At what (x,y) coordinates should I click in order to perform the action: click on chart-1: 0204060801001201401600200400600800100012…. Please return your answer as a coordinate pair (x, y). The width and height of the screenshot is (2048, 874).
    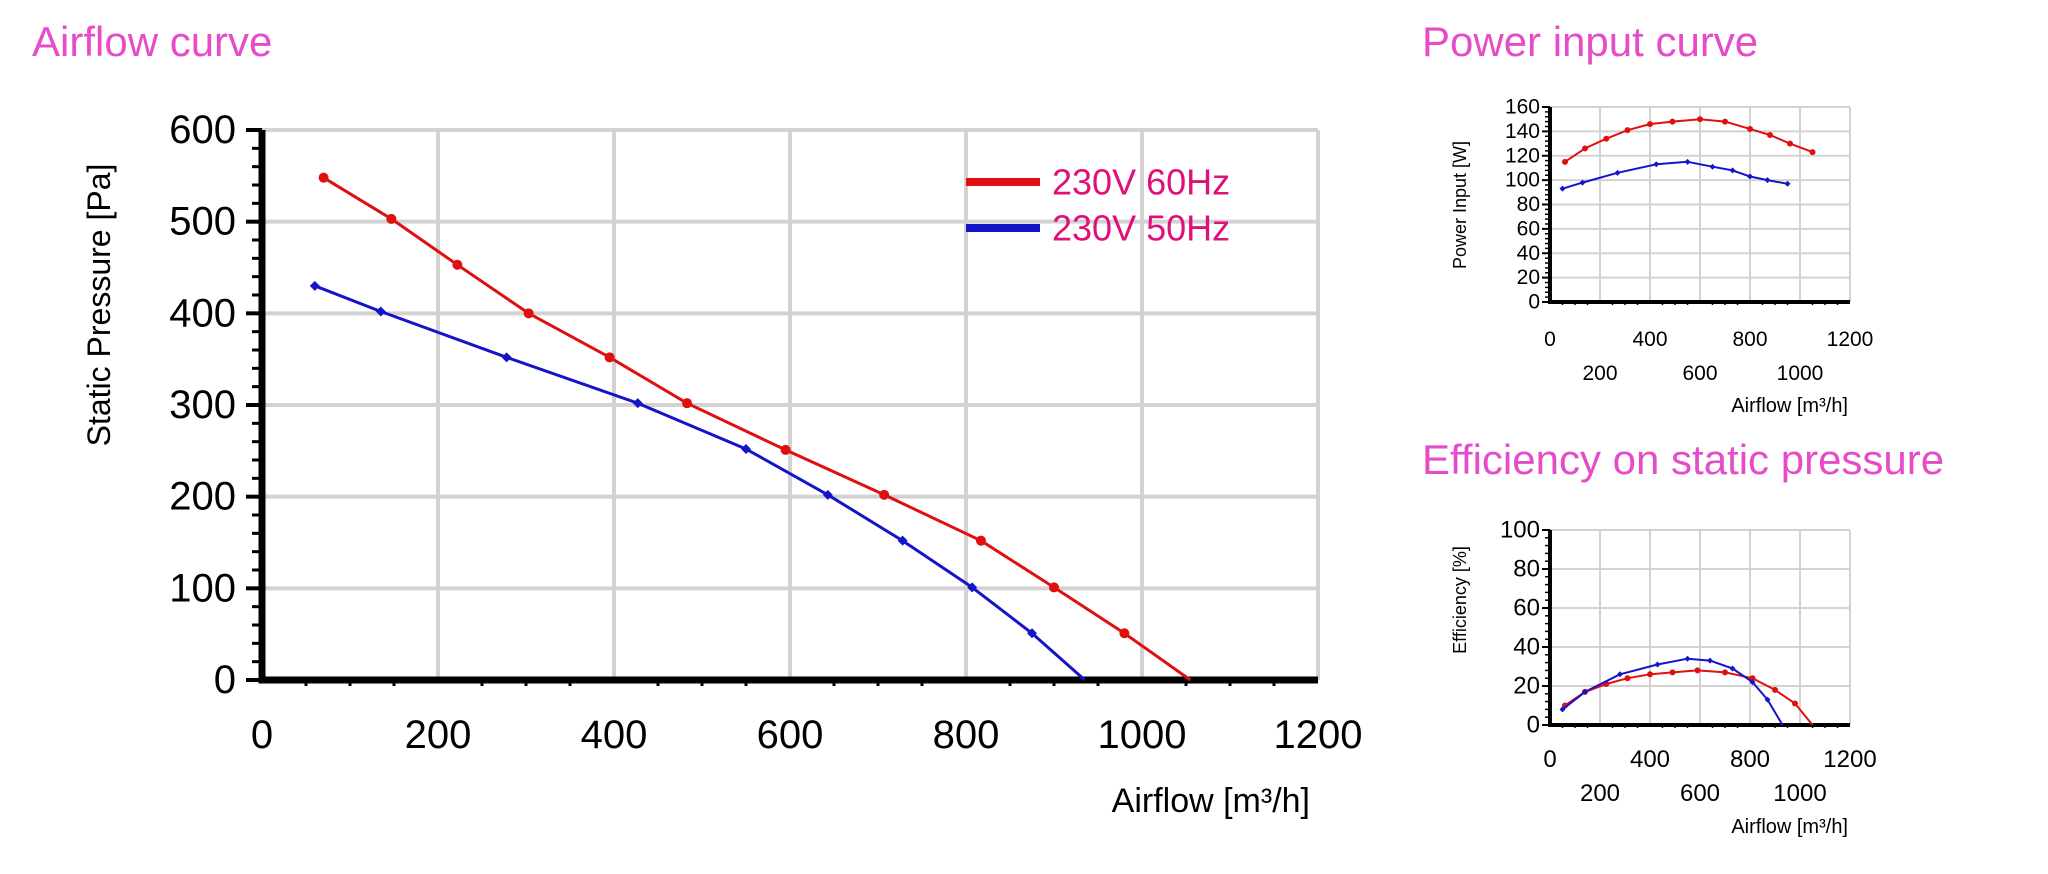
    Looking at the image, I should click on (1661, 257).